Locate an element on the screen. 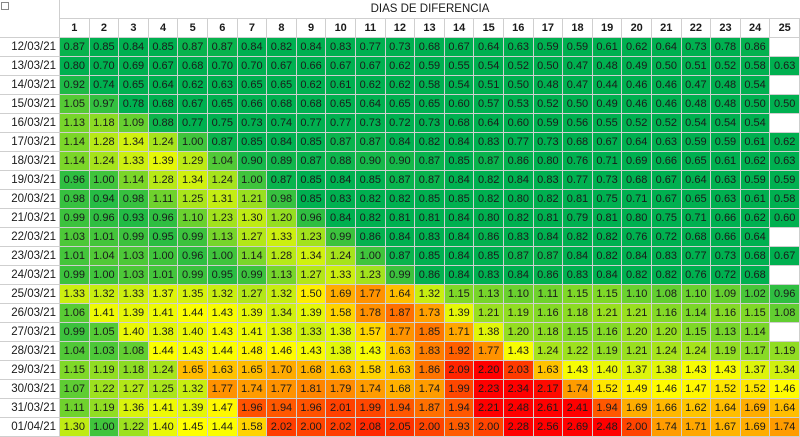 This screenshot has height=437, width=800. table-cell: 1.46 is located at coordinates (667, 389).